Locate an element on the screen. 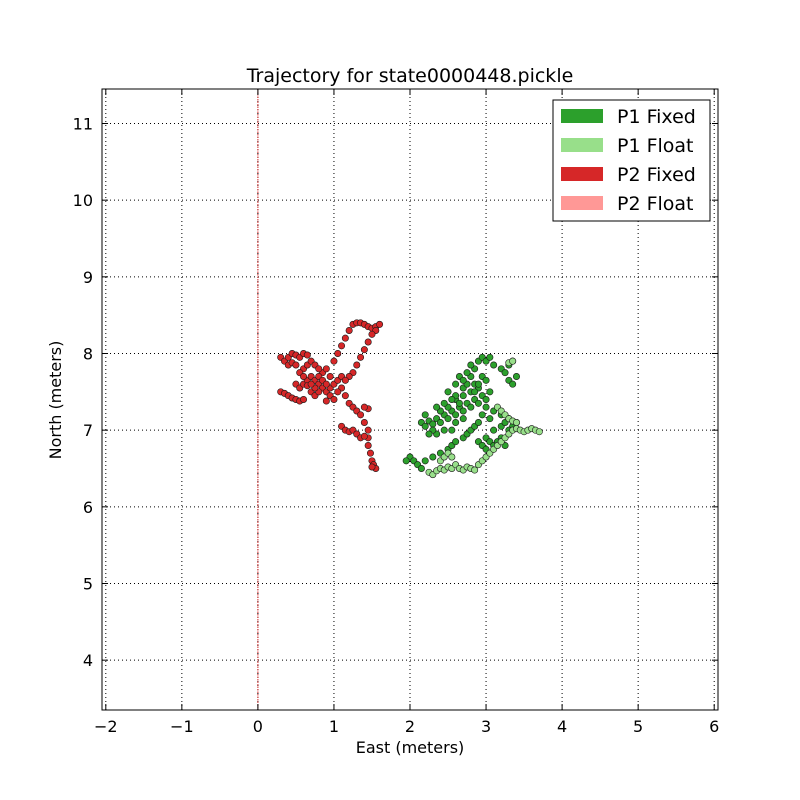 The height and width of the screenshot is (800, 800). x-tick-label: 6 is located at coordinates (714, 726).